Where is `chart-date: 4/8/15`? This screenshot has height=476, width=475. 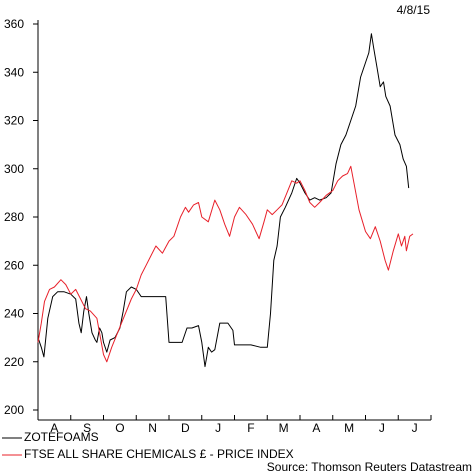 chart-date: 4/8/15 is located at coordinates (414, 10).